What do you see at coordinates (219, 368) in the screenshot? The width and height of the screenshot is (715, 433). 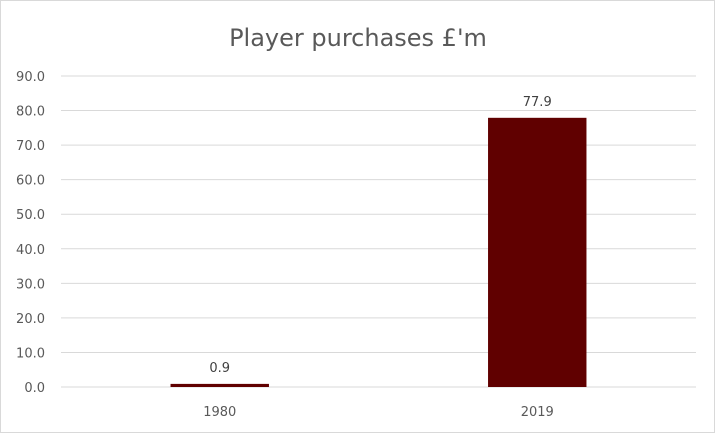 I see `data-label-1980: 0.9` at bounding box center [219, 368].